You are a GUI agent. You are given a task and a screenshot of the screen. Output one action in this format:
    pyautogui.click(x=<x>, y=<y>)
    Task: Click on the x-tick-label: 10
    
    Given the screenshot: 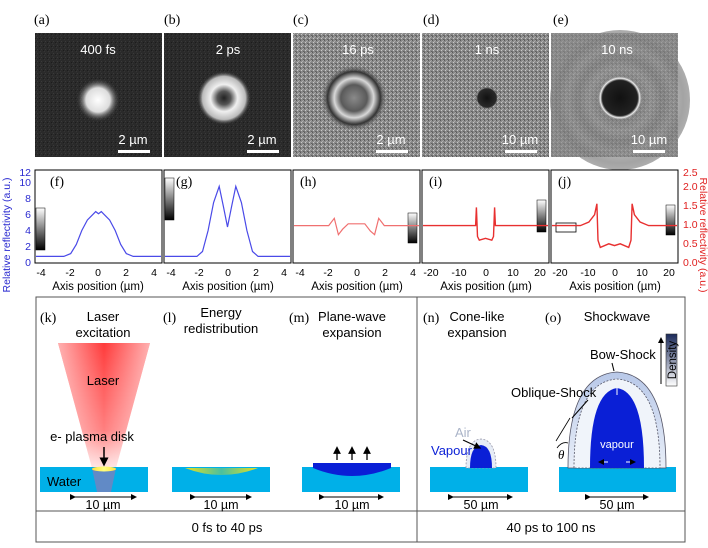 What is the action you would take?
    pyautogui.click(x=513, y=273)
    